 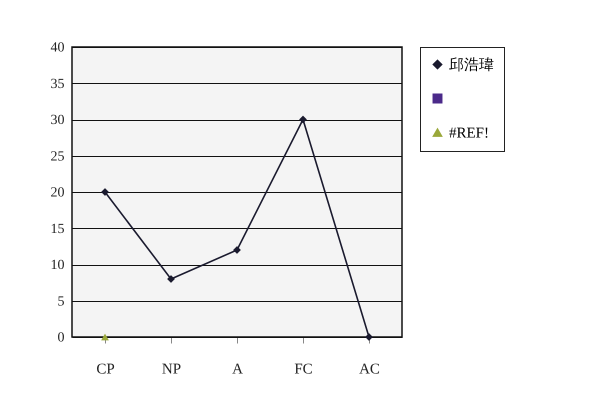 I want to click on legend-label: 邱浩瑋, so click(x=471, y=65).